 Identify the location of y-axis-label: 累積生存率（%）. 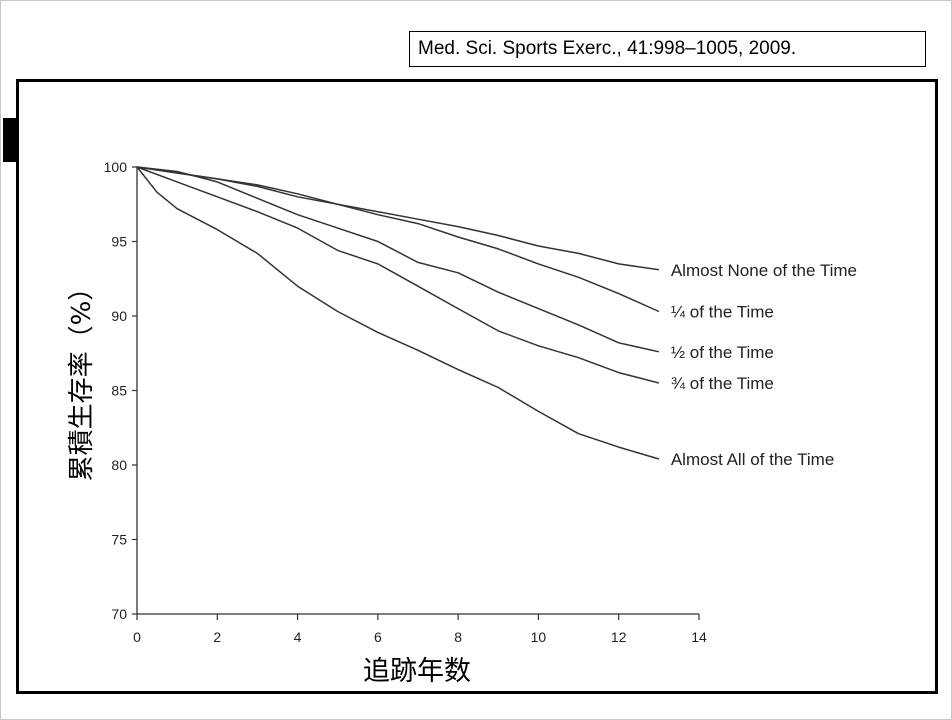
(82, 378).